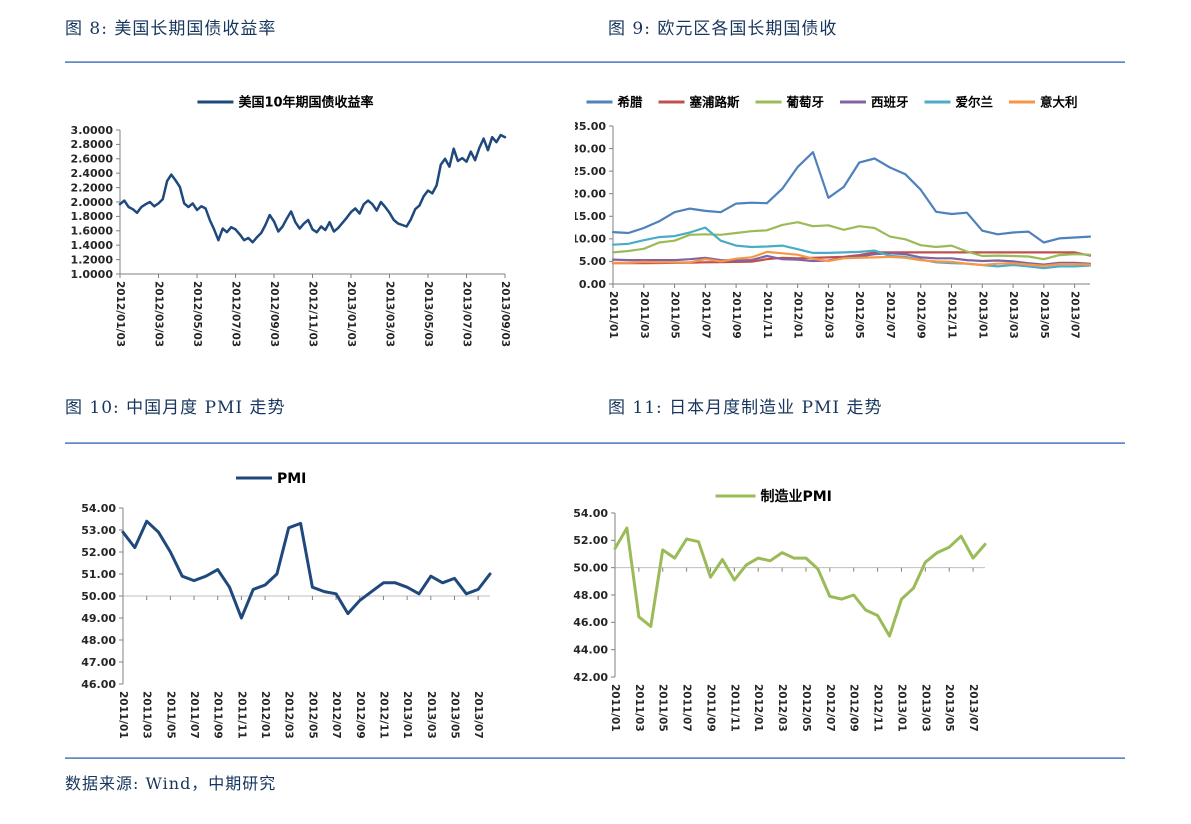 This screenshot has width=1191, height=824. Describe the element at coordinates (595, 758) in the screenshot. I see `divider-line-bottom` at that location.